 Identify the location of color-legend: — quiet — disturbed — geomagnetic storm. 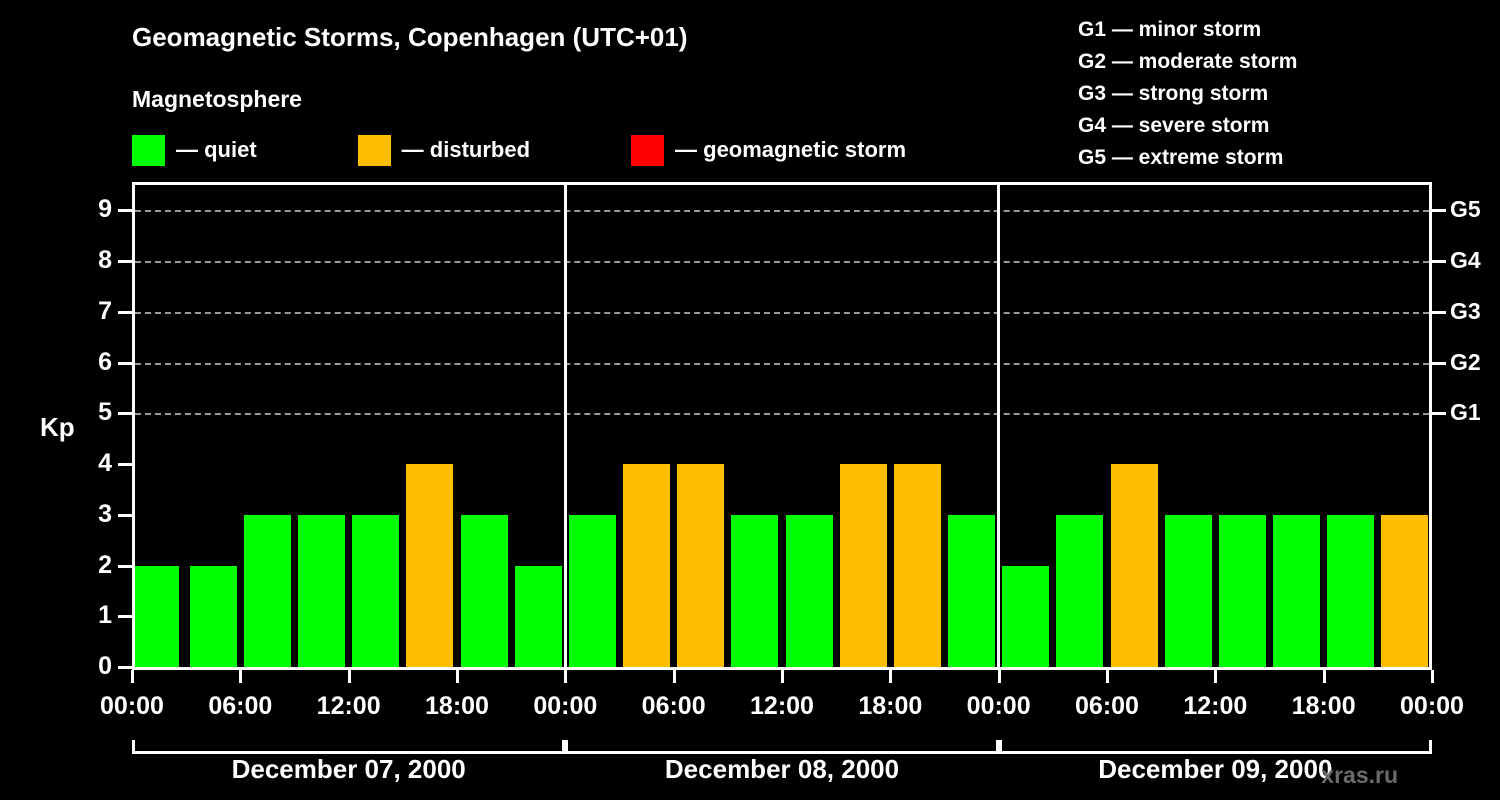
(519, 150).